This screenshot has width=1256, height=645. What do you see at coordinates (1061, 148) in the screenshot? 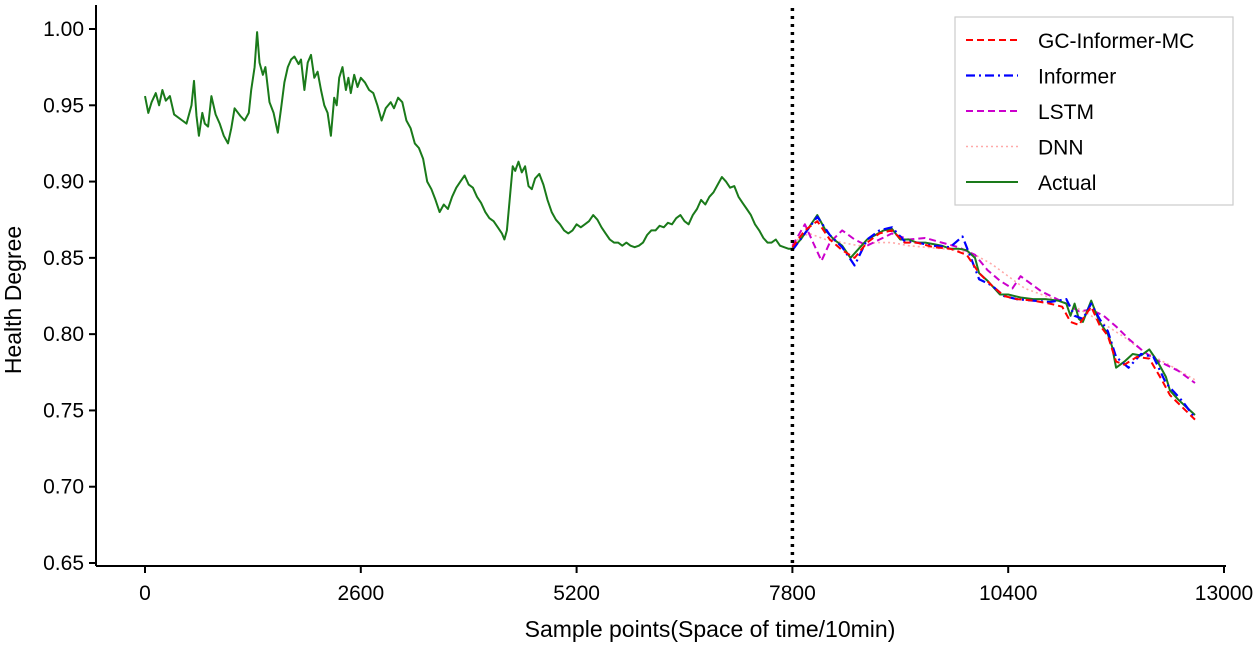
I see `legend-label: DNN` at bounding box center [1061, 148].